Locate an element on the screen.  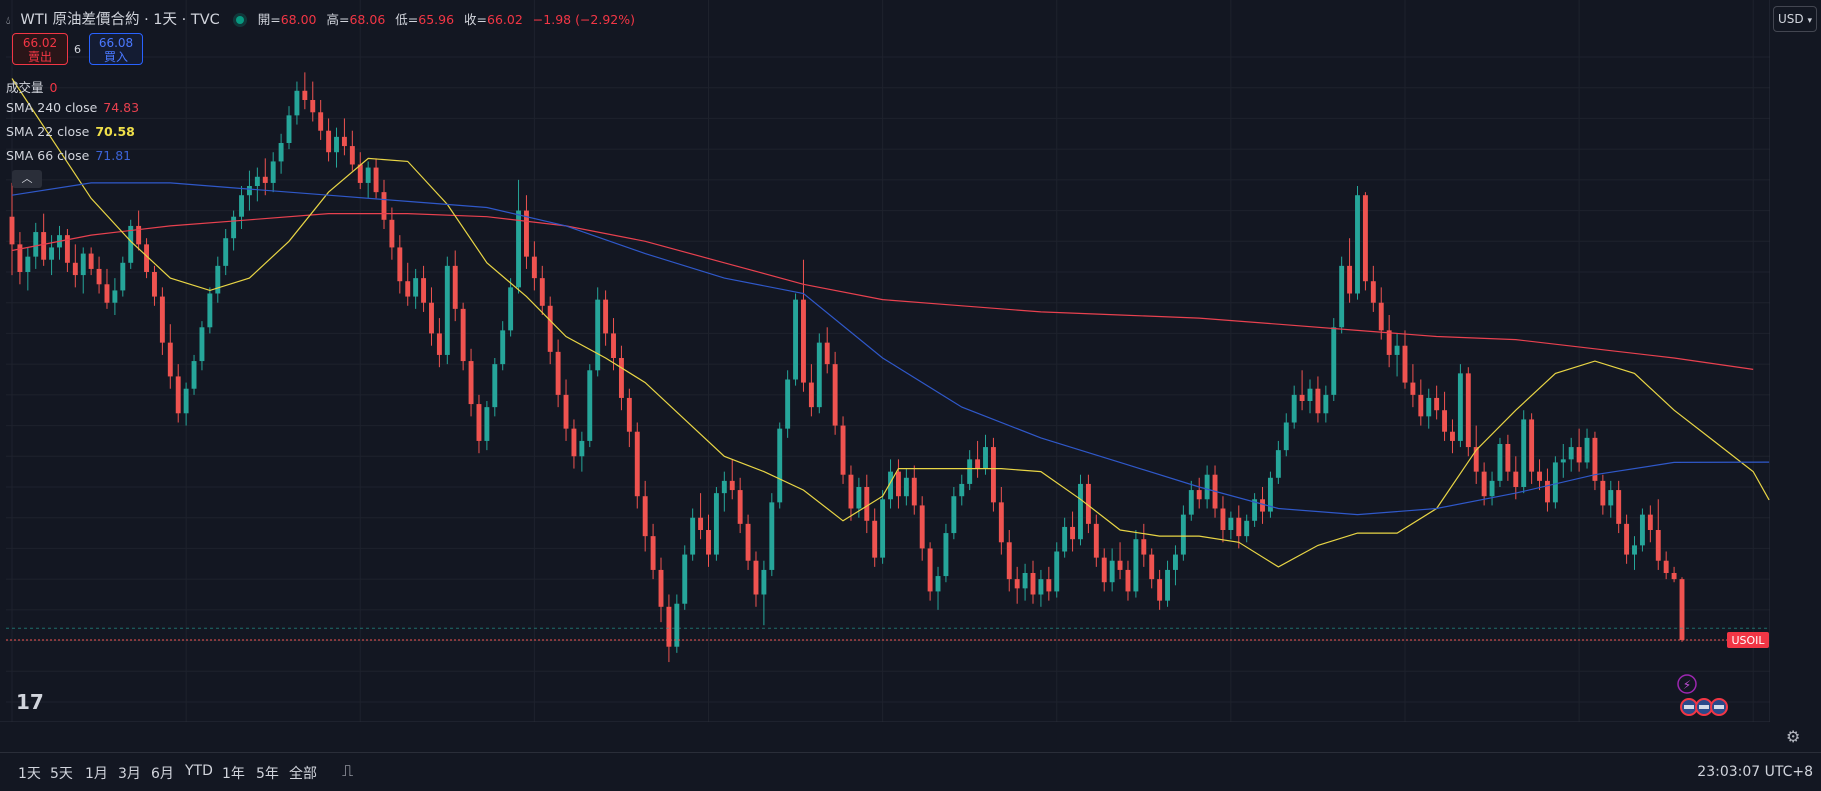
chart-compare-icon: ⎍ is located at coordinates (348, 770).